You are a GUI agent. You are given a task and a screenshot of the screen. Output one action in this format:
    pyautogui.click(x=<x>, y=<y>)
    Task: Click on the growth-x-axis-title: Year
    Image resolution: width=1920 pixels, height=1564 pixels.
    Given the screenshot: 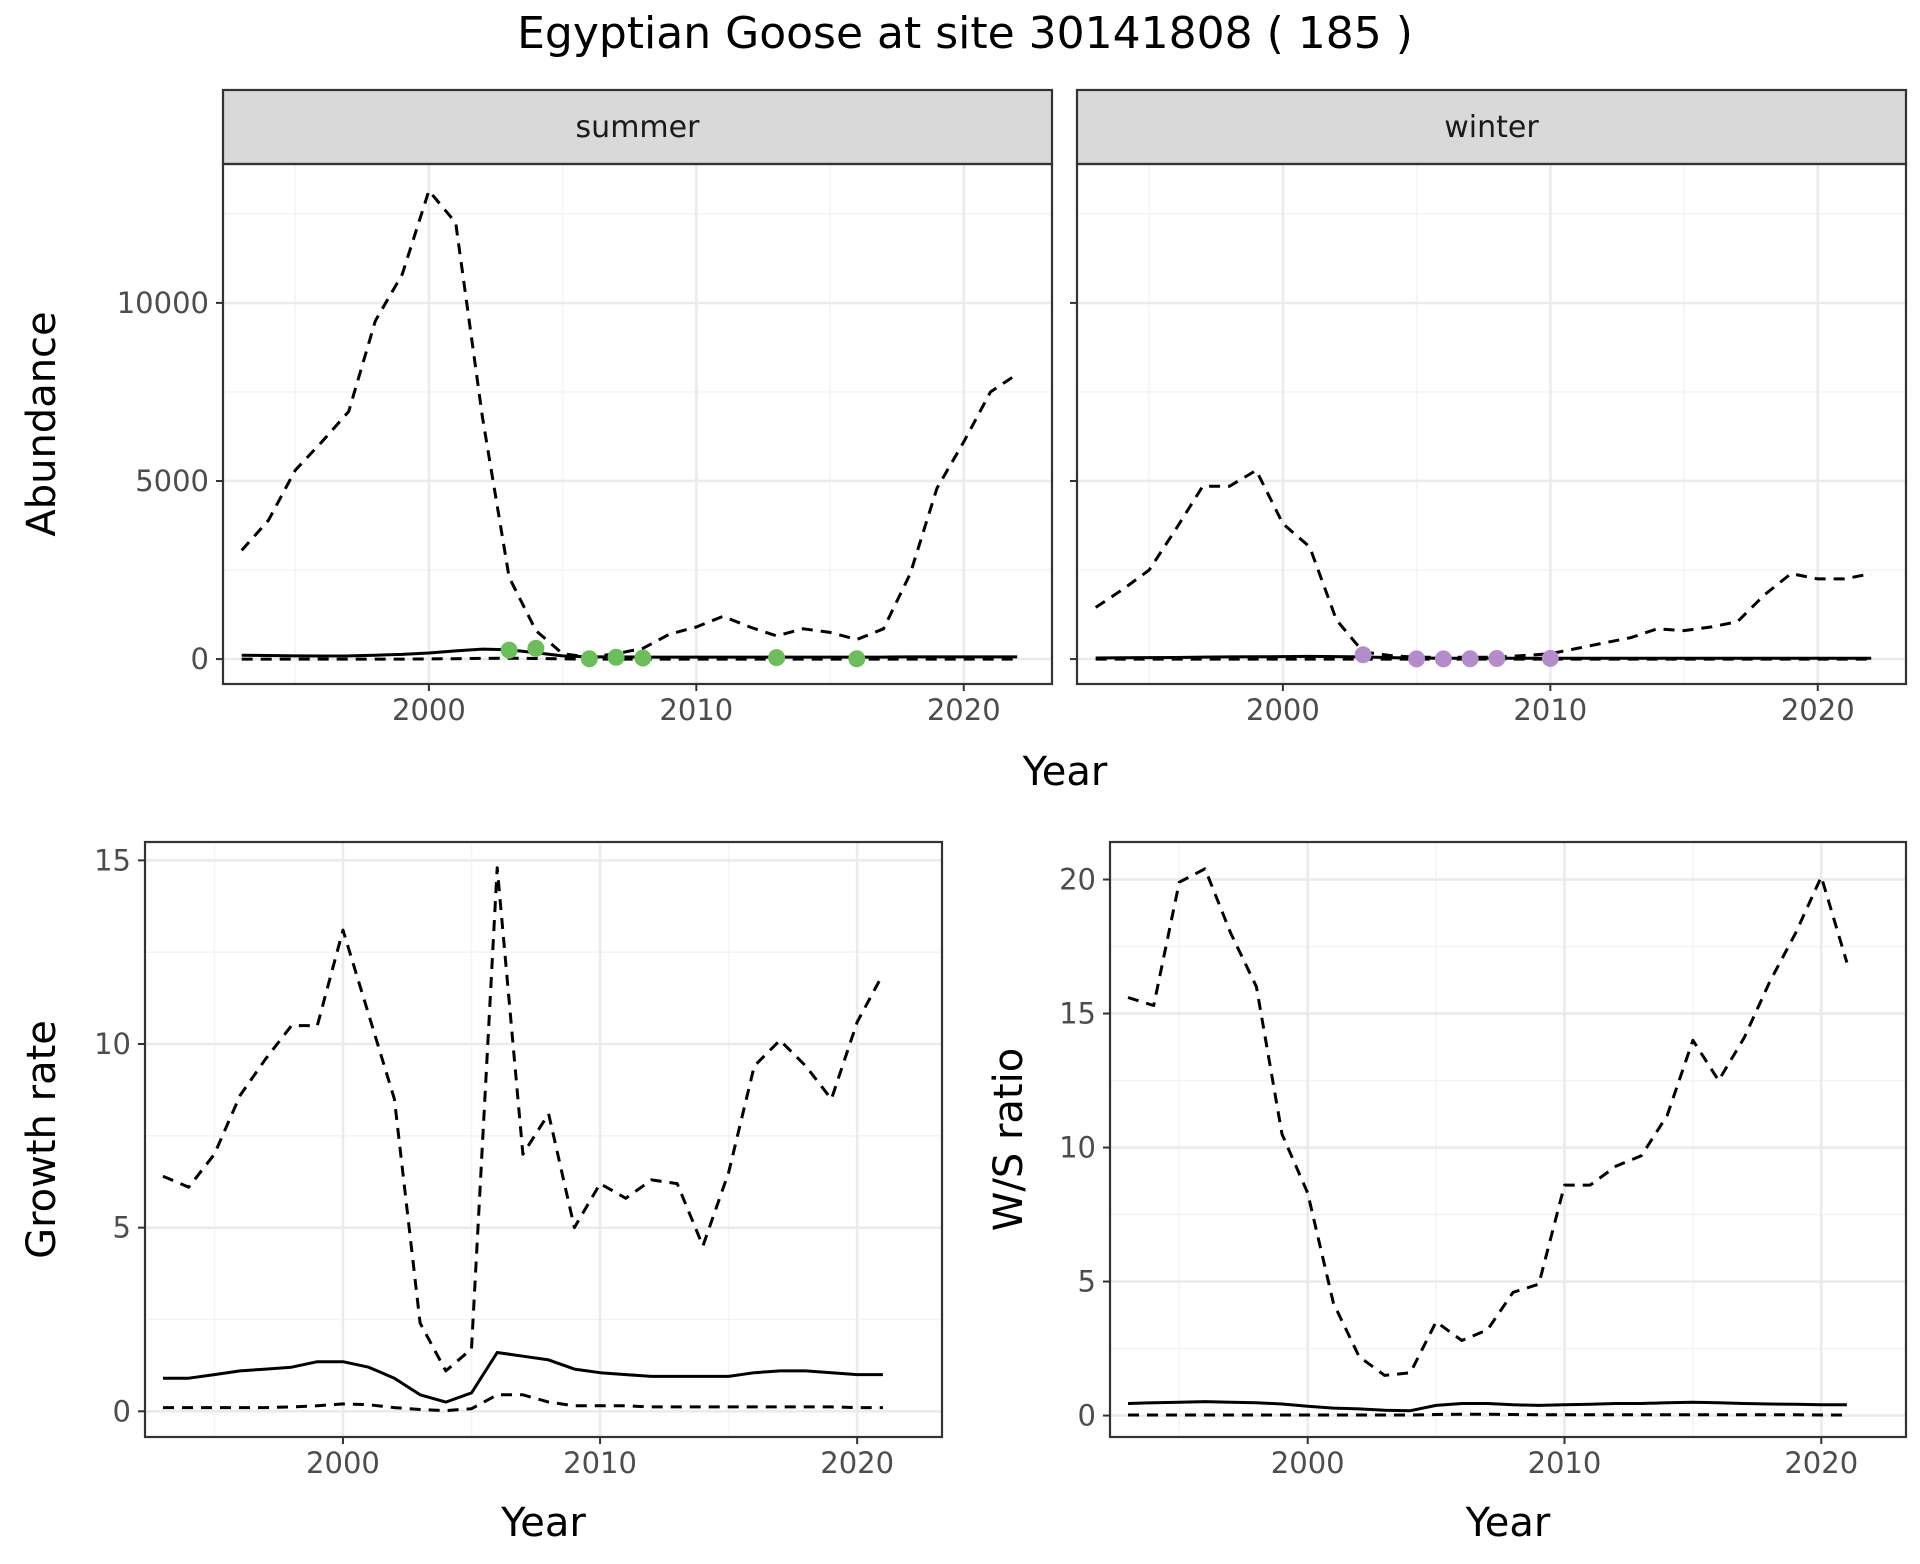 What is the action you would take?
    pyautogui.click(x=543, y=1523)
    